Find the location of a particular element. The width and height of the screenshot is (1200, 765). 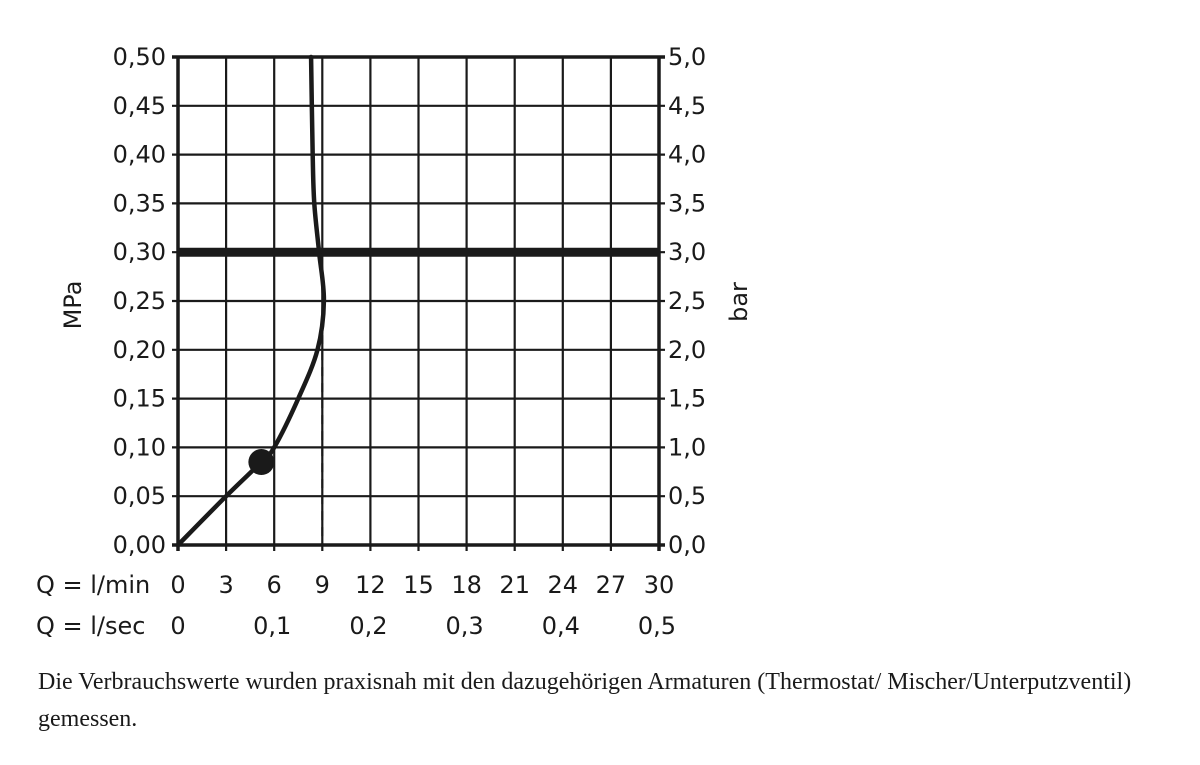

y-left-tick-label: 0,50 is located at coordinates (139, 57).